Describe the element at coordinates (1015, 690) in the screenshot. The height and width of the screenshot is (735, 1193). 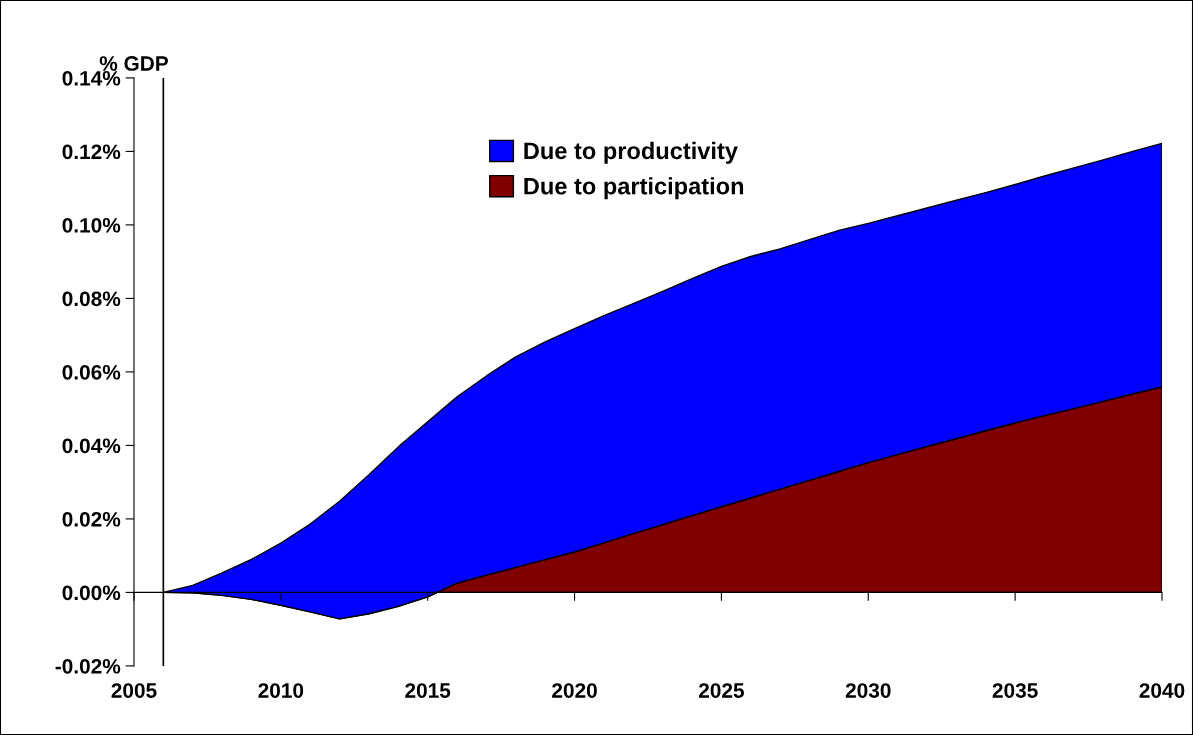
I see `x-tick-label: 2035` at that location.